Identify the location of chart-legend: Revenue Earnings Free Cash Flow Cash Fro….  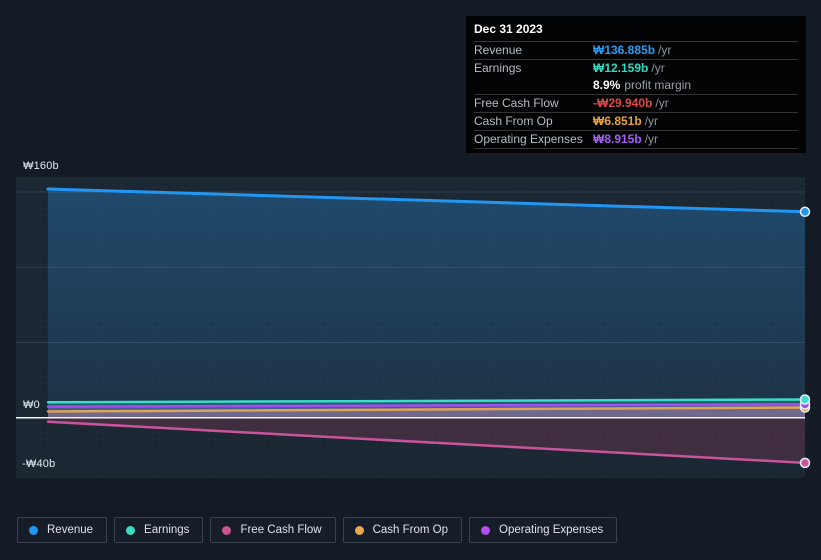
(317, 530).